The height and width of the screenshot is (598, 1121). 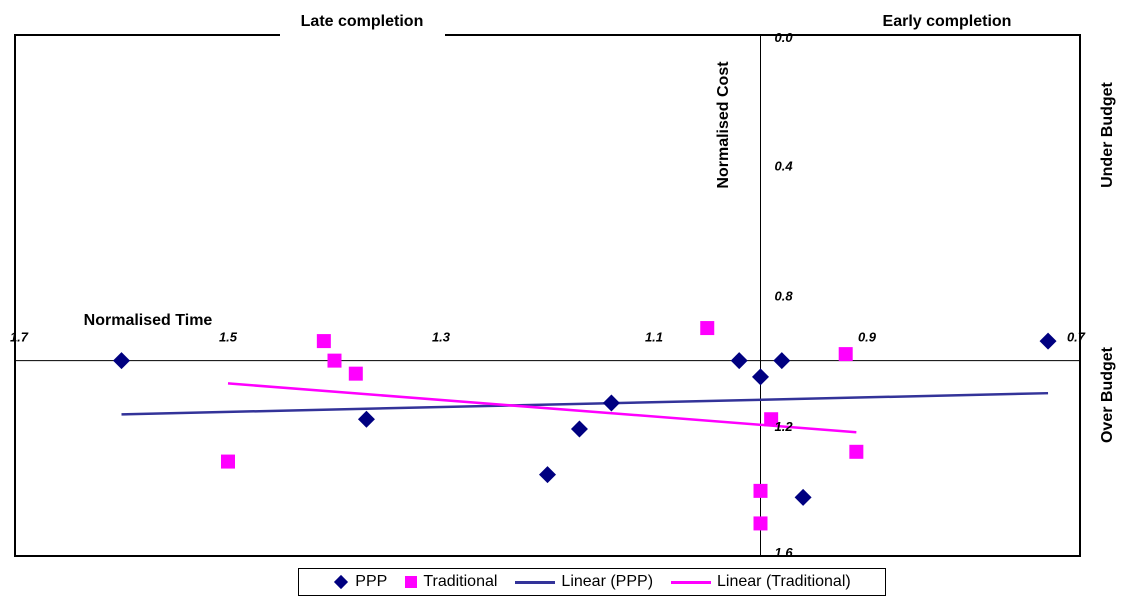 I want to click on annotation-under-budget: Under Budget, so click(x=1107, y=134).